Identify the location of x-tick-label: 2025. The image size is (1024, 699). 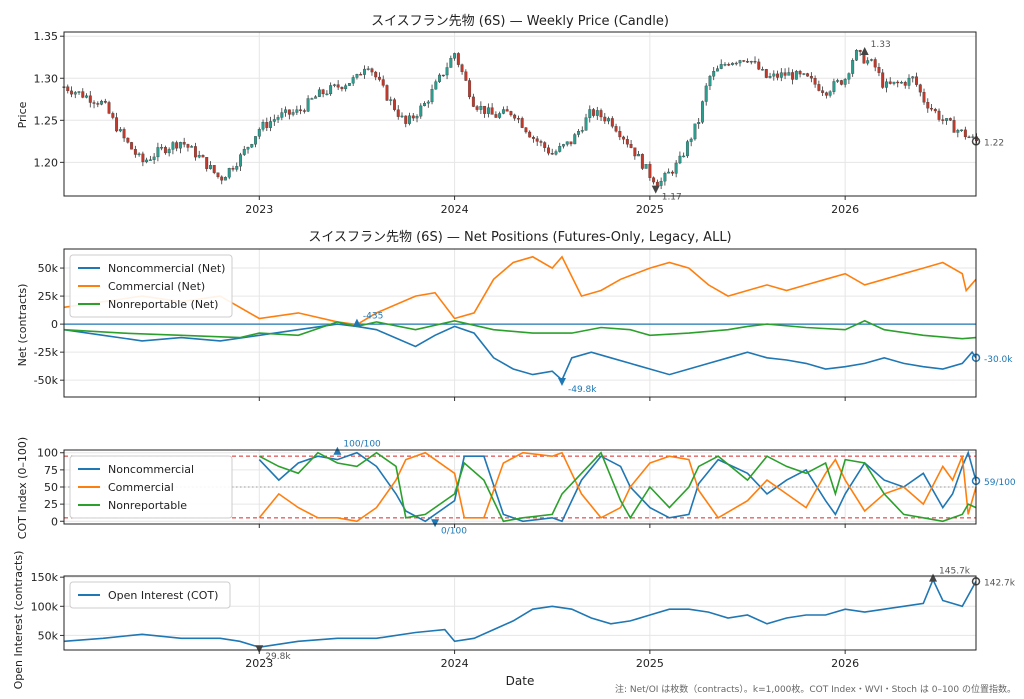
(650, 663).